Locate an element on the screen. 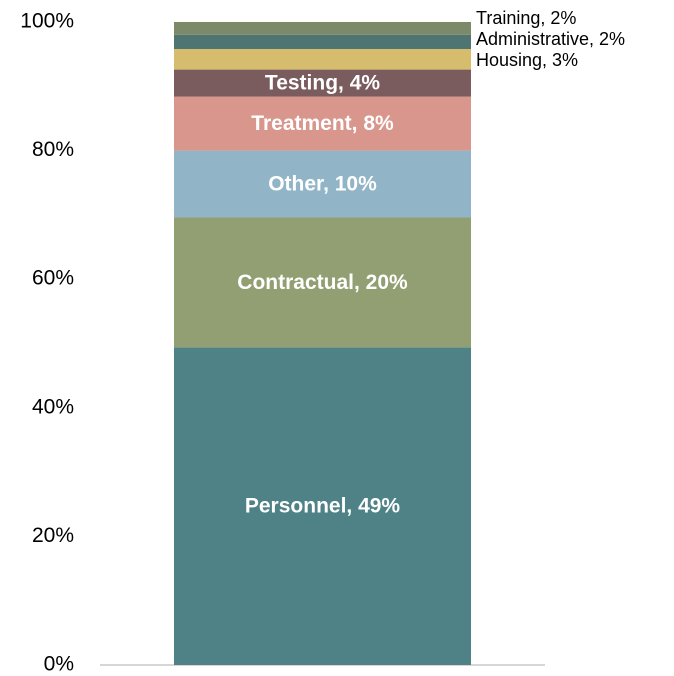 Image resolution: width=674 pixels, height=676 pixels. y-tick-label: 60% is located at coordinates (53, 278).